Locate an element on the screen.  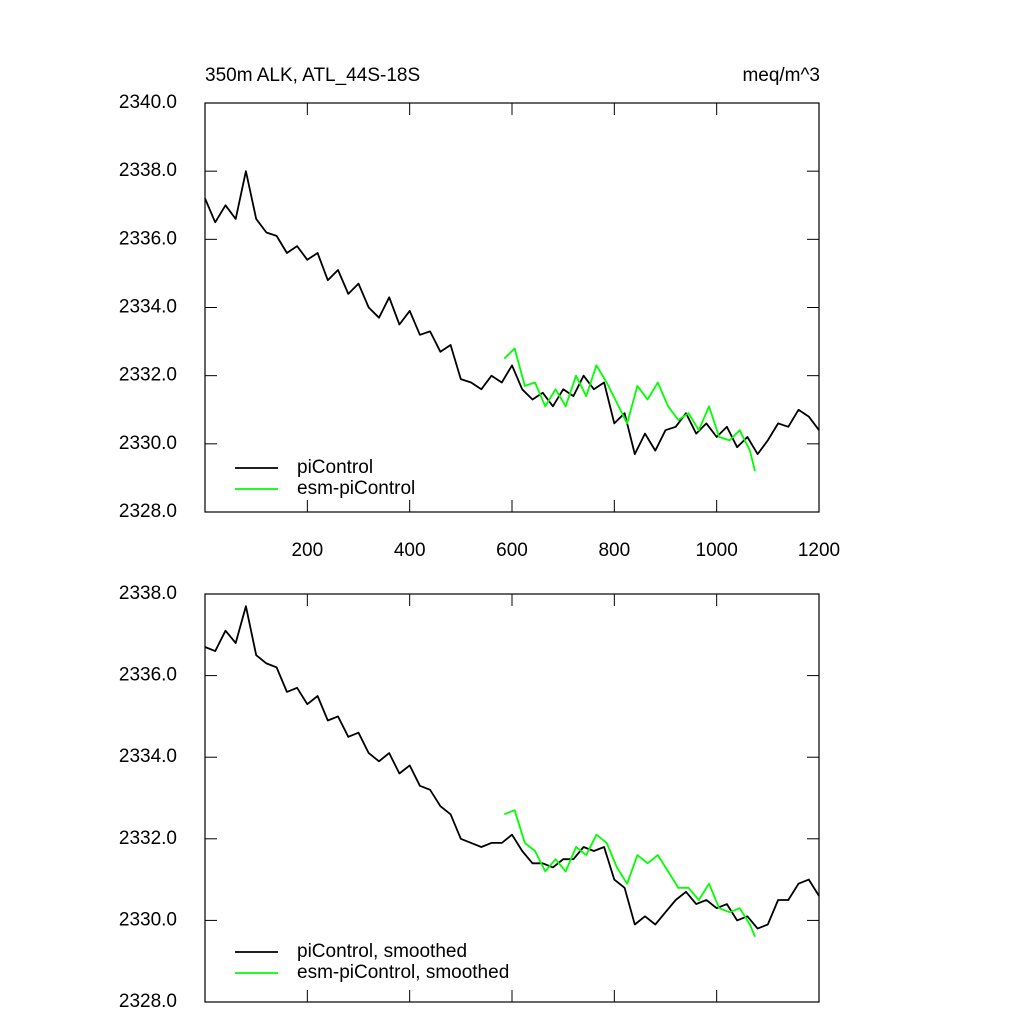
x-tick-label: 200 is located at coordinates (307, 550).